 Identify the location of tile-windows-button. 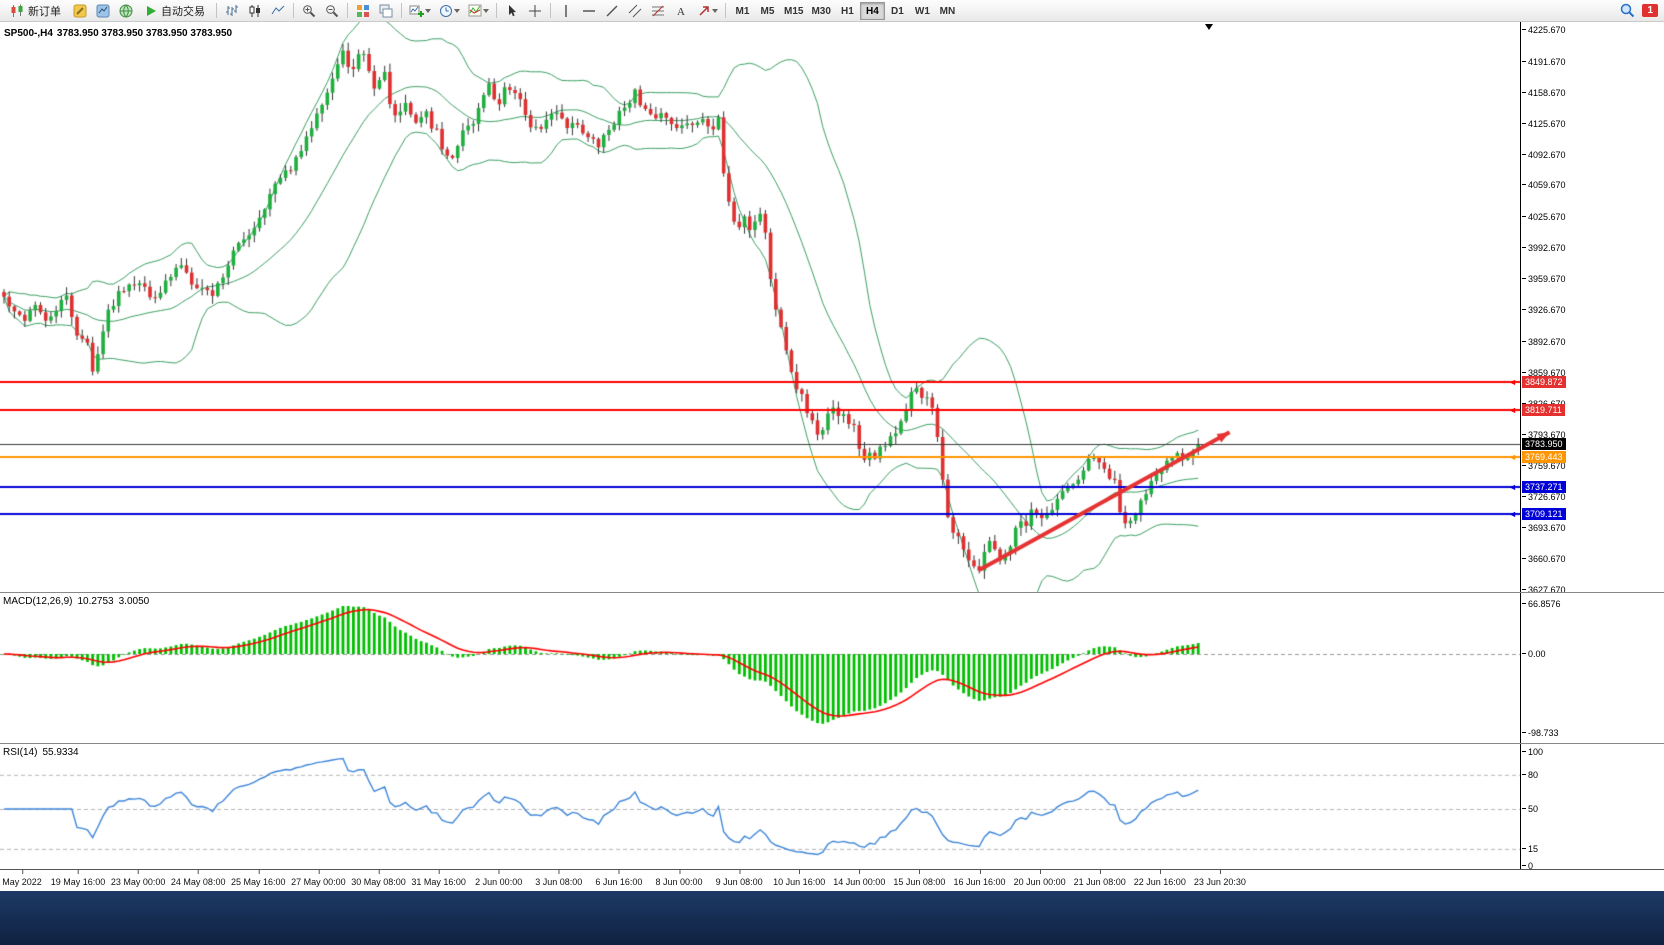
(363, 11).